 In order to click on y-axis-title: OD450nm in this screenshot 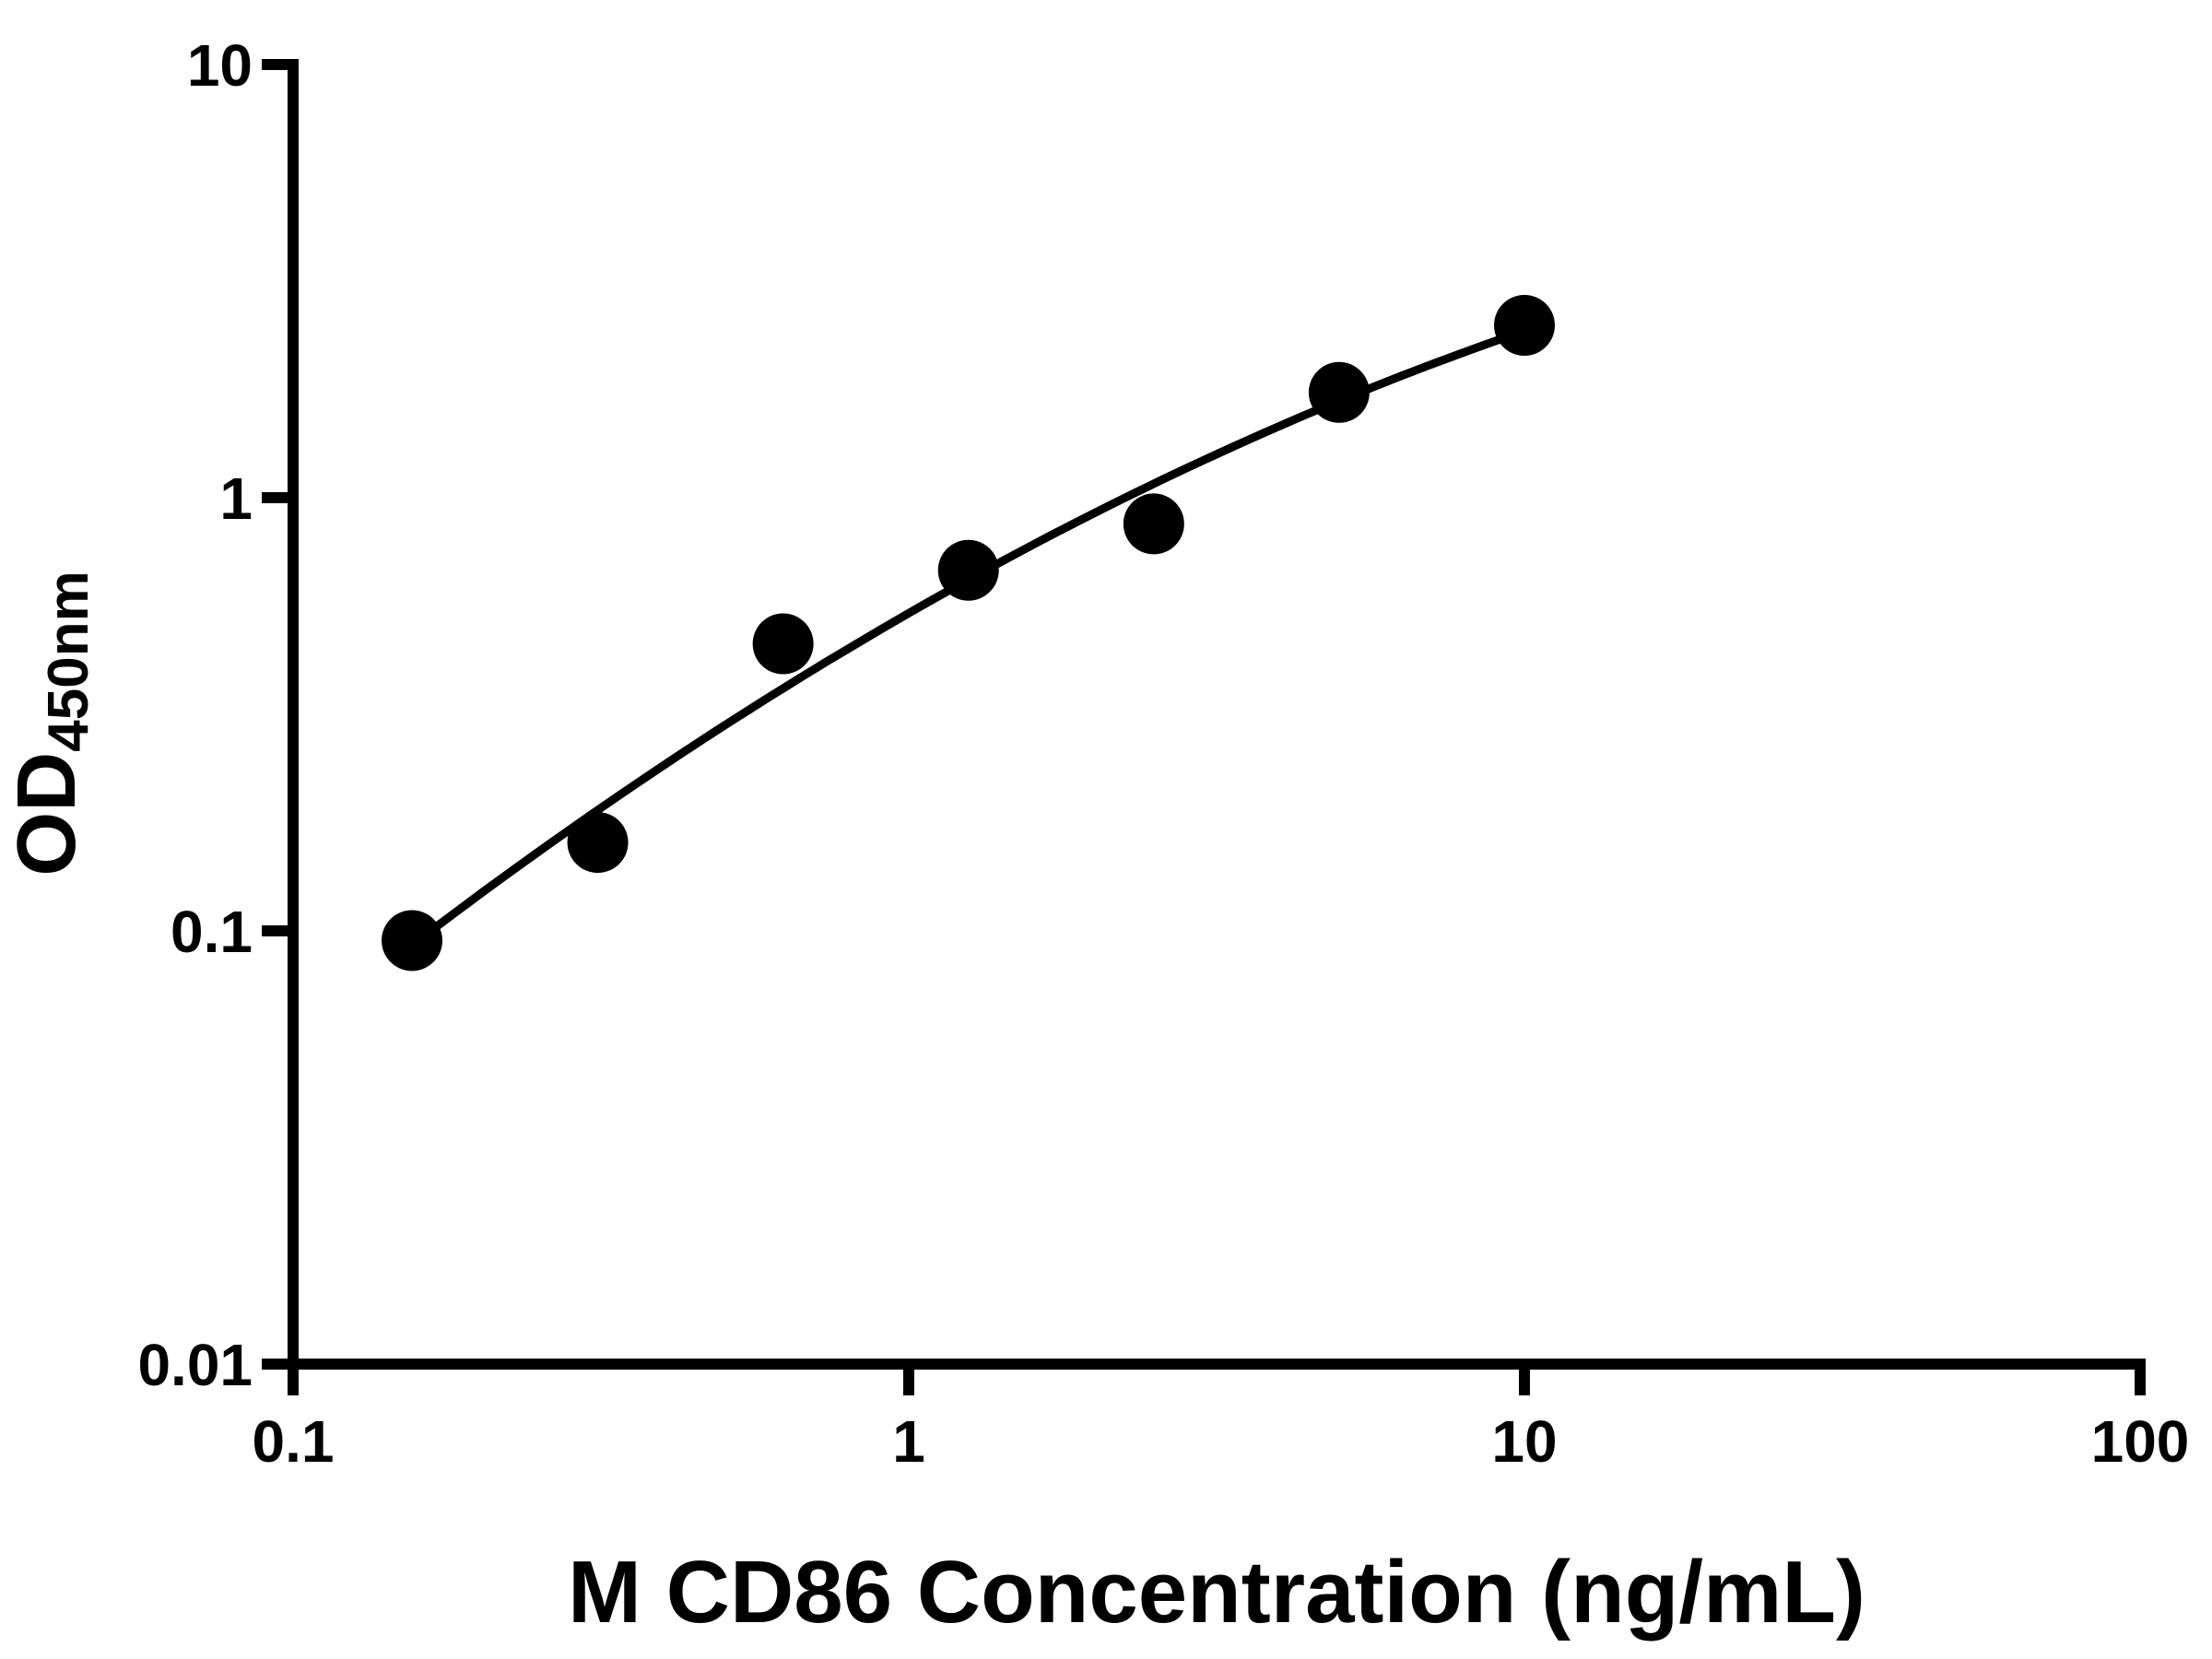, I will do `click(50, 723)`.